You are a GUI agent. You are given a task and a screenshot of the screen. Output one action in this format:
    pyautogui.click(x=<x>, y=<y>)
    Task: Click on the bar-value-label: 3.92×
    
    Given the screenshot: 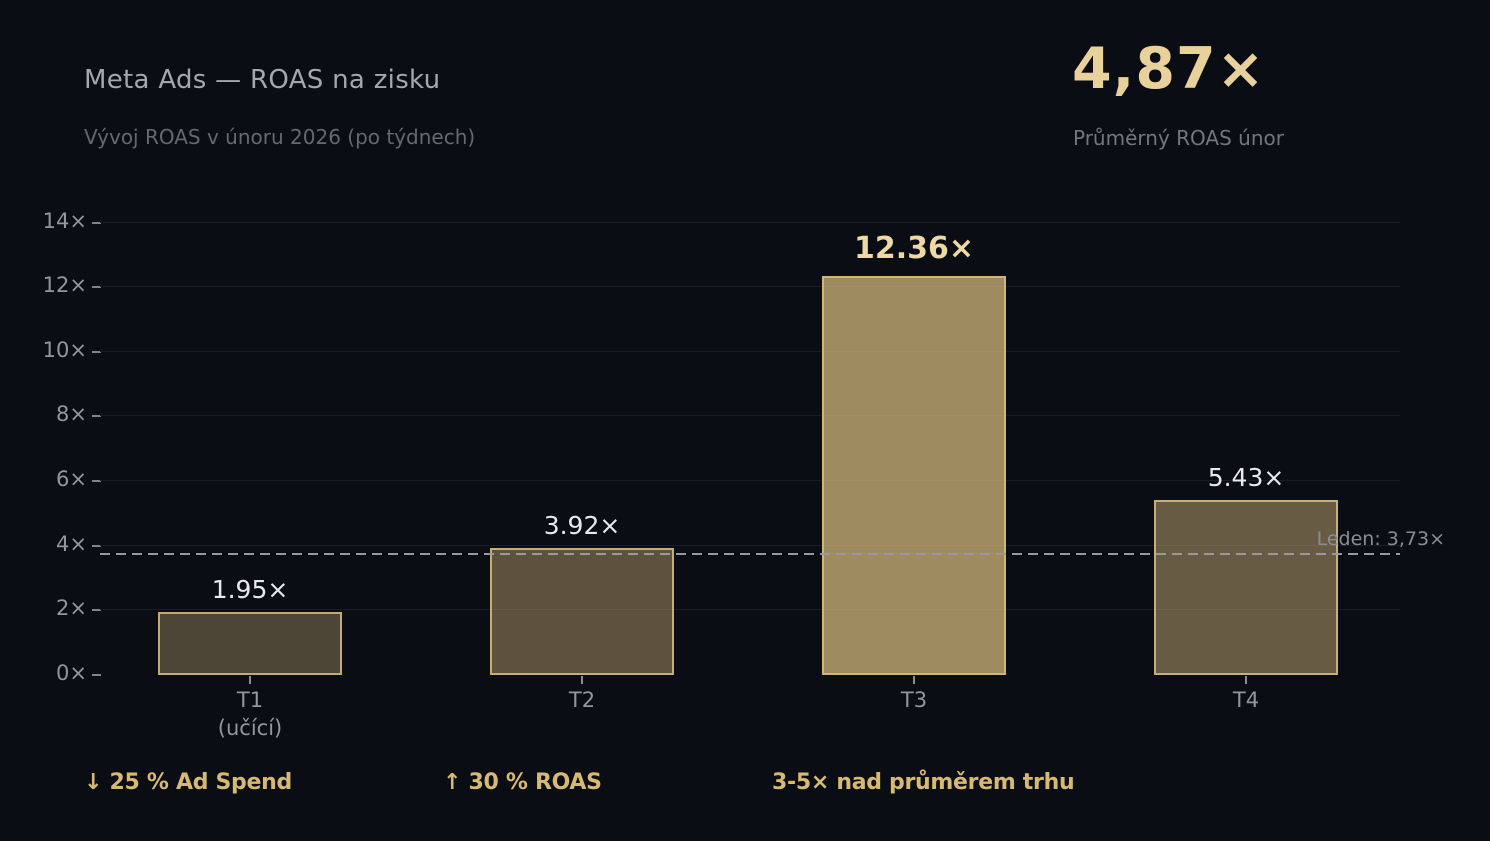 What is the action you would take?
    pyautogui.click(x=582, y=526)
    